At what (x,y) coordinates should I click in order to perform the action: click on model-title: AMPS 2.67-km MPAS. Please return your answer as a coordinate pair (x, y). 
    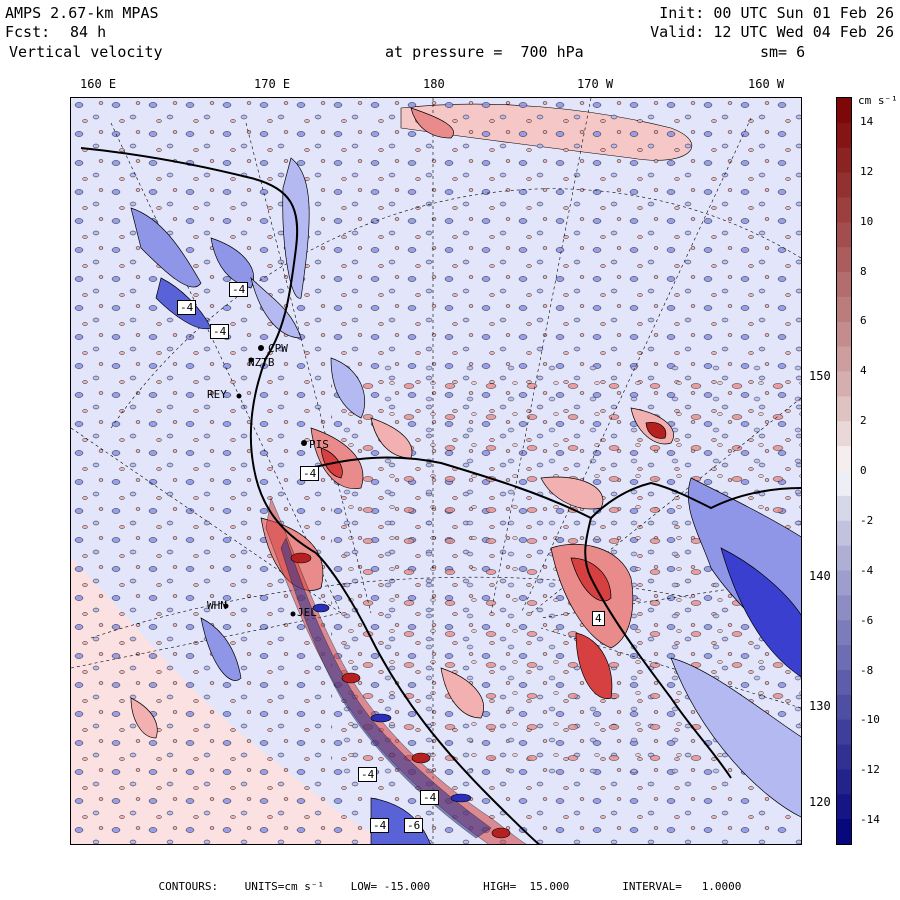
    Looking at the image, I should click on (82, 13).